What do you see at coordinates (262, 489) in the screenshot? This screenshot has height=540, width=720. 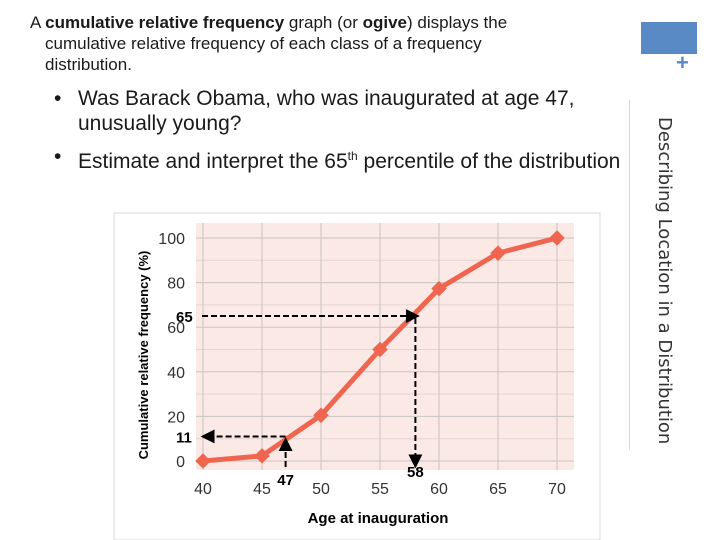 I see `x-tick-label: 45` at bounding box center [262, 489].